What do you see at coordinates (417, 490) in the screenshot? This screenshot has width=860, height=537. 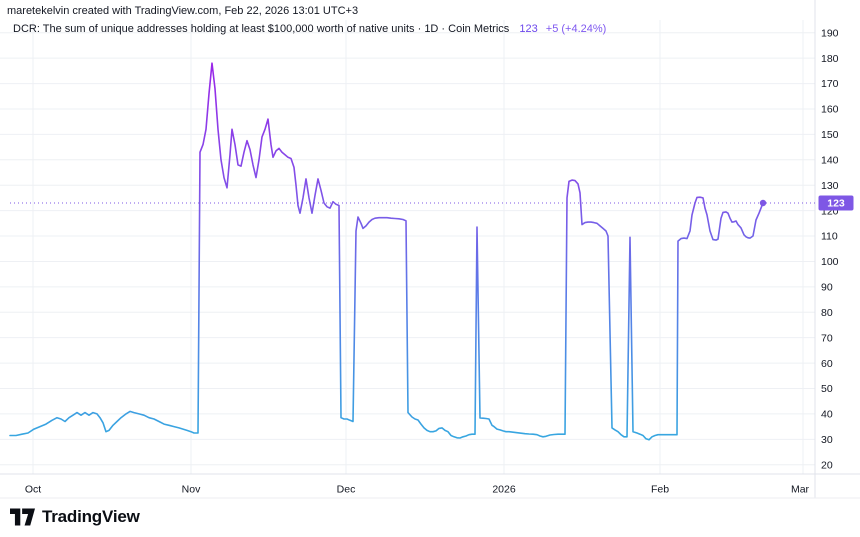 I see `time-axis: Oct Nov Dec 2026 Feb Mar` at bounding box center [417, 490].